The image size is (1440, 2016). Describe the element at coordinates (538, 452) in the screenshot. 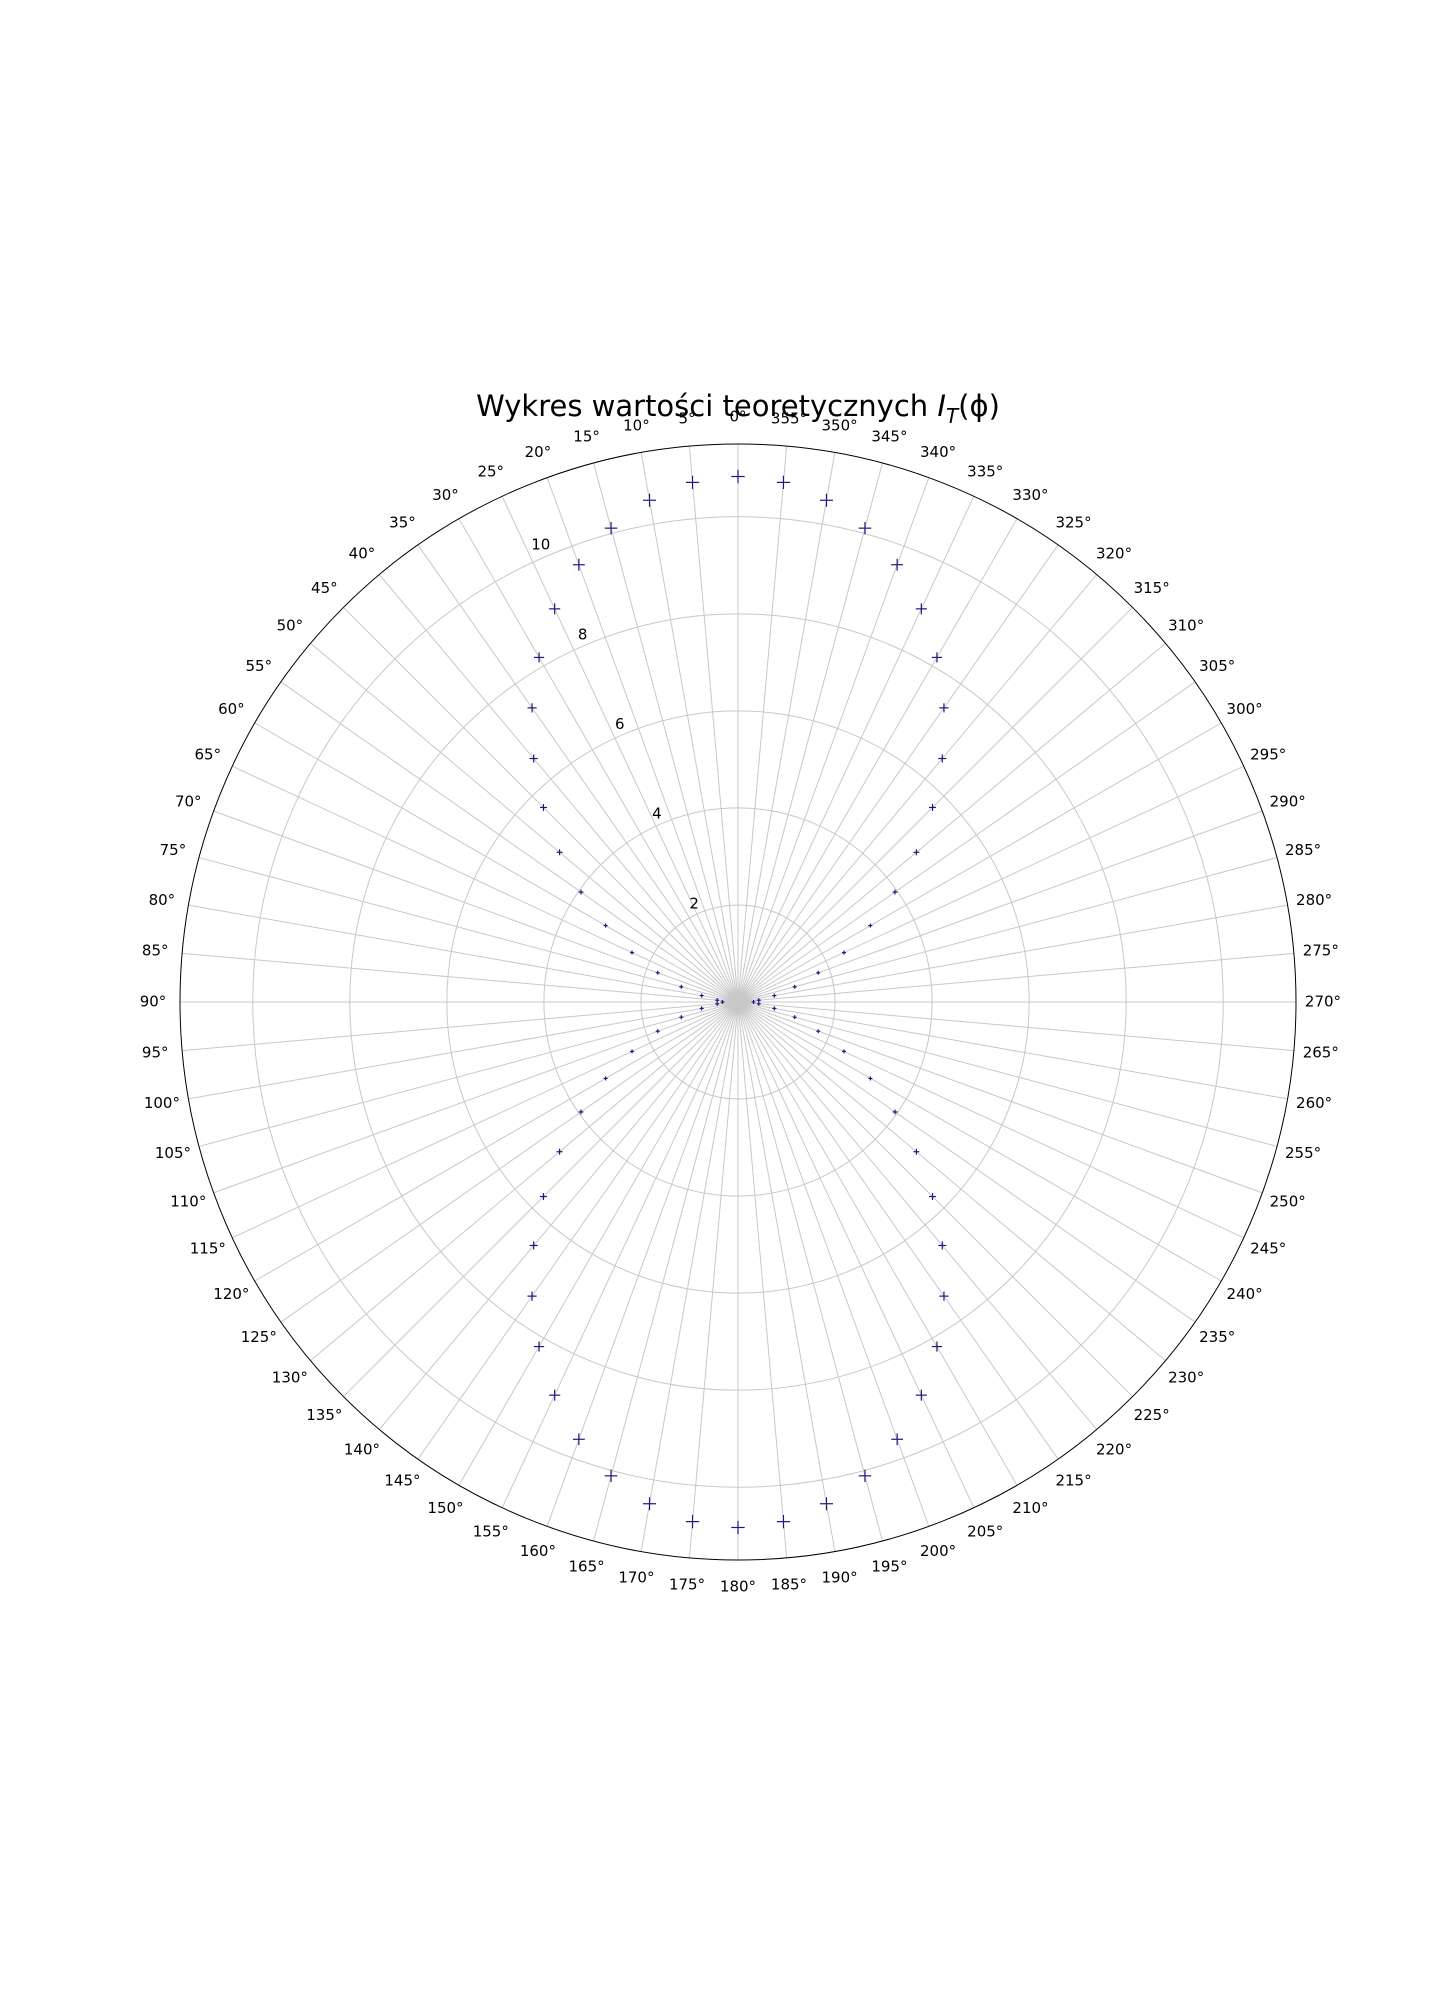

I see `angle-tick-label: 20°` at that location.